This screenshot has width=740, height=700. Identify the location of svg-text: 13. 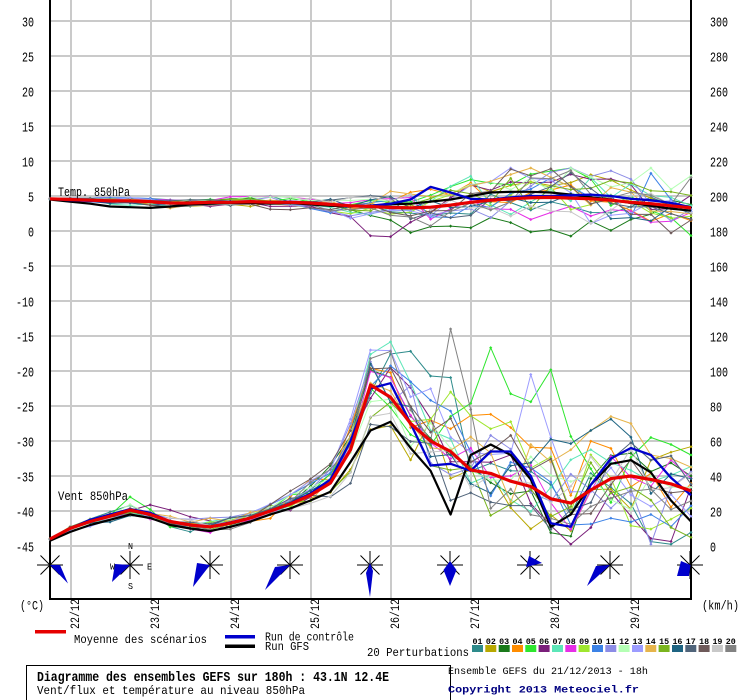
(637, 642).